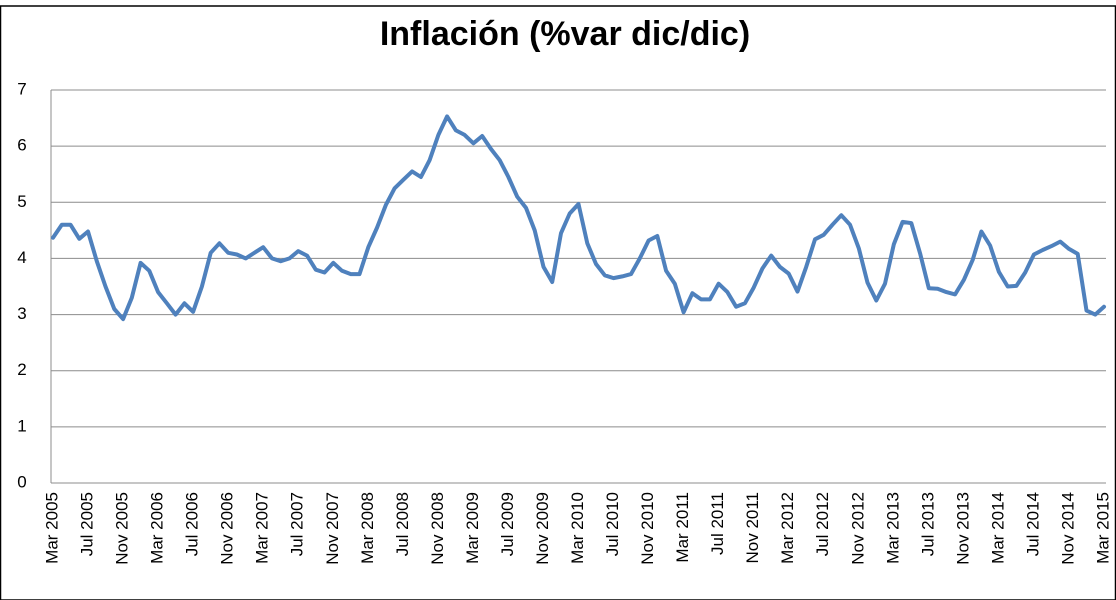 The height and width of the screenshot is (600, 1116). Describe the element at coordinates (1067, 528) in the screenshot. I see `x-tick-label: Nov 2014` at that location.